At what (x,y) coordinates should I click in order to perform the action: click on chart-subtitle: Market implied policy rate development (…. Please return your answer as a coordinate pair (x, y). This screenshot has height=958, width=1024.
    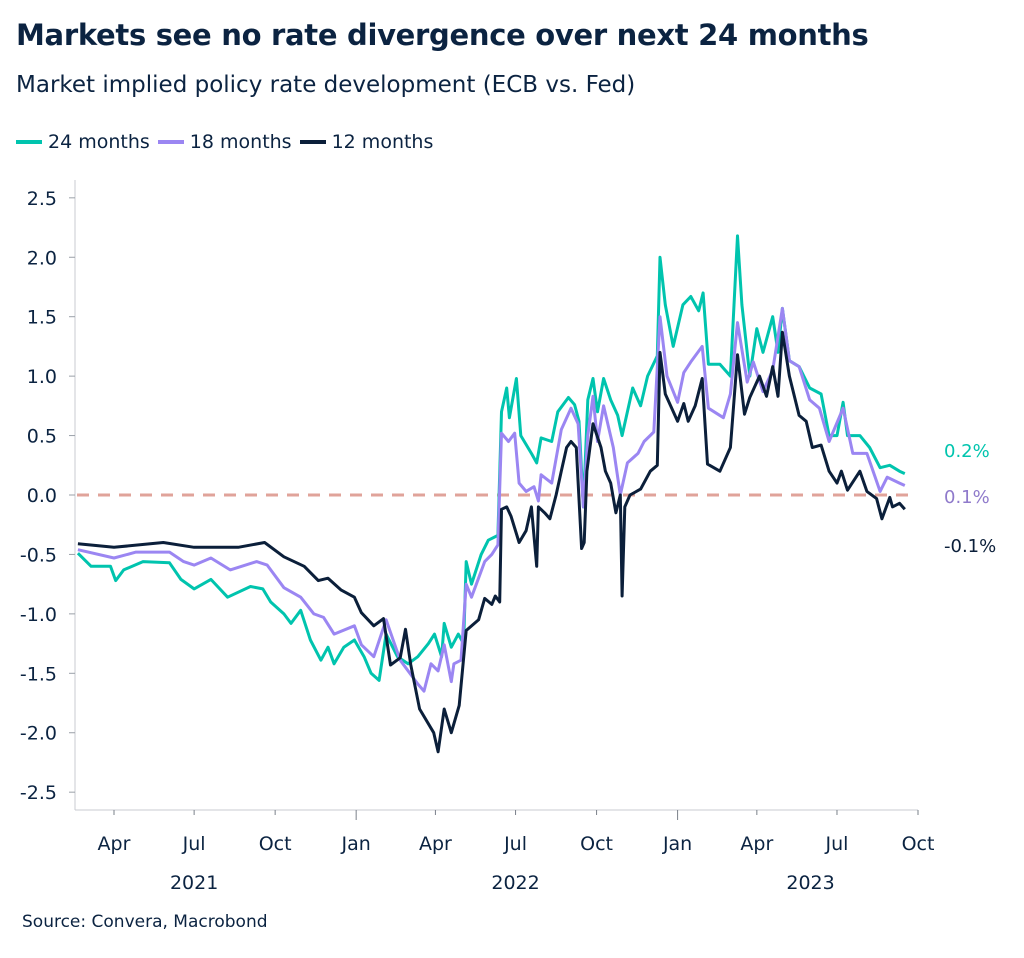
    Looking at the image, I should click on (326, 85).